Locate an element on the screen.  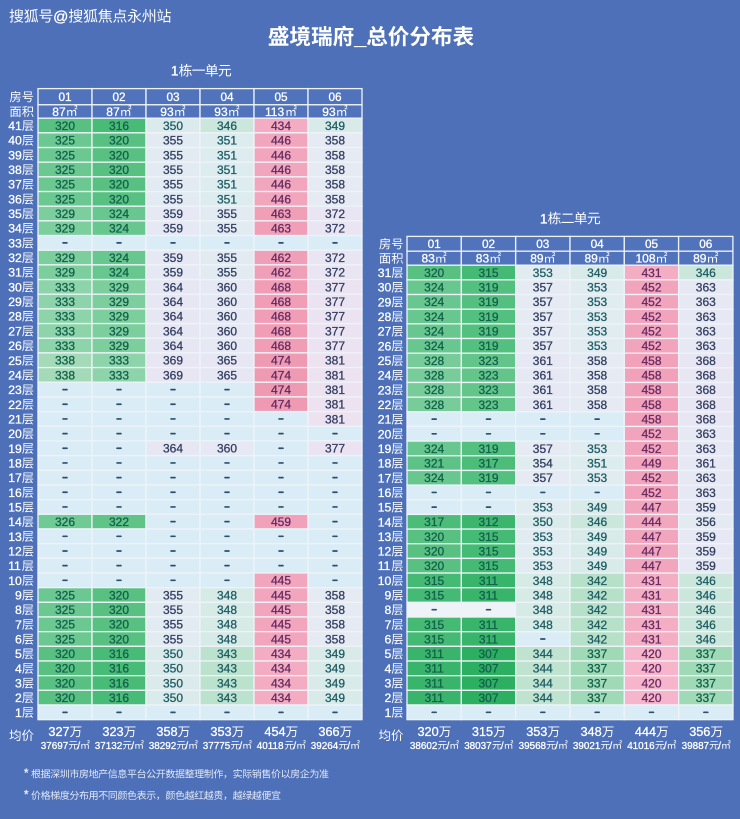
svg-text: 312 is located at coordinates (488, 522).